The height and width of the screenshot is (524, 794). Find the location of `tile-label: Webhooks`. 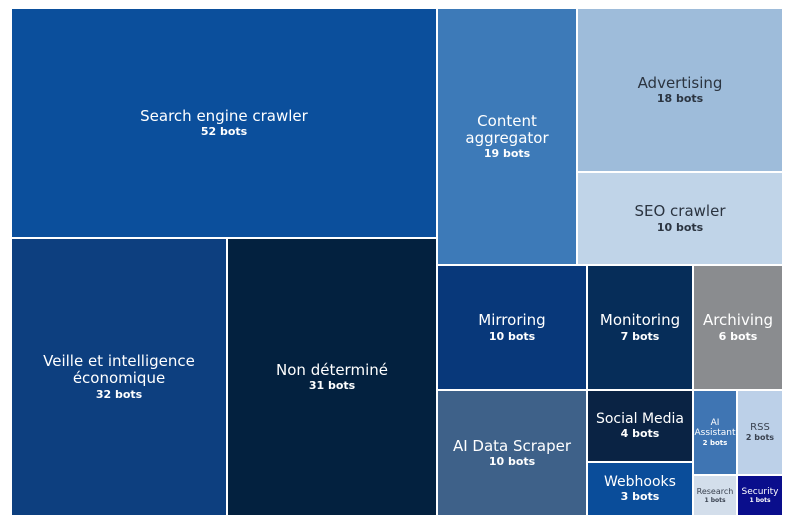

tile-label: Webhooks is located at coordinates (640, 482).